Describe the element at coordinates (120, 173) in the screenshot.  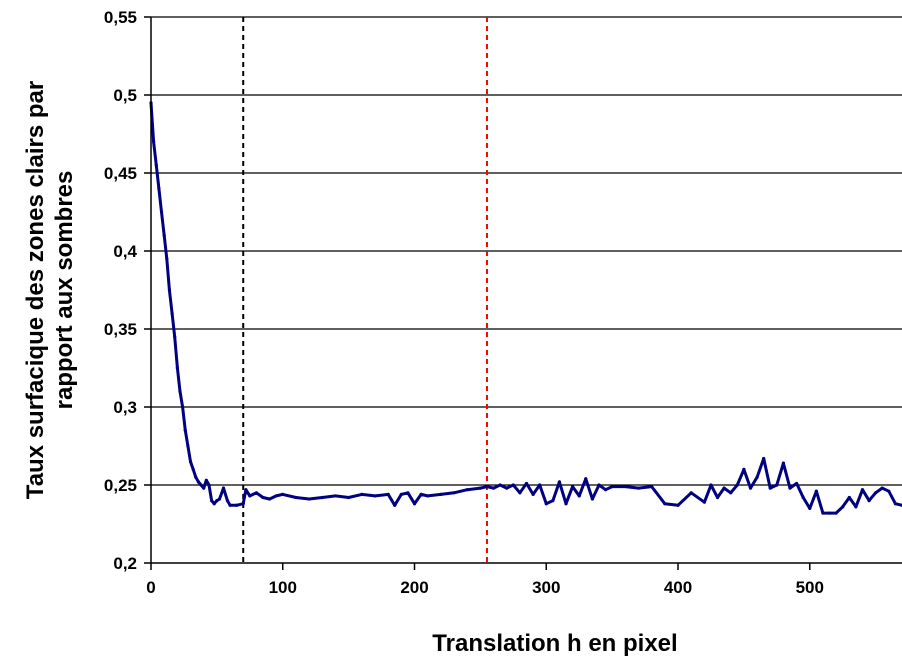
I see `y-tick-label: 0,45` at that location.